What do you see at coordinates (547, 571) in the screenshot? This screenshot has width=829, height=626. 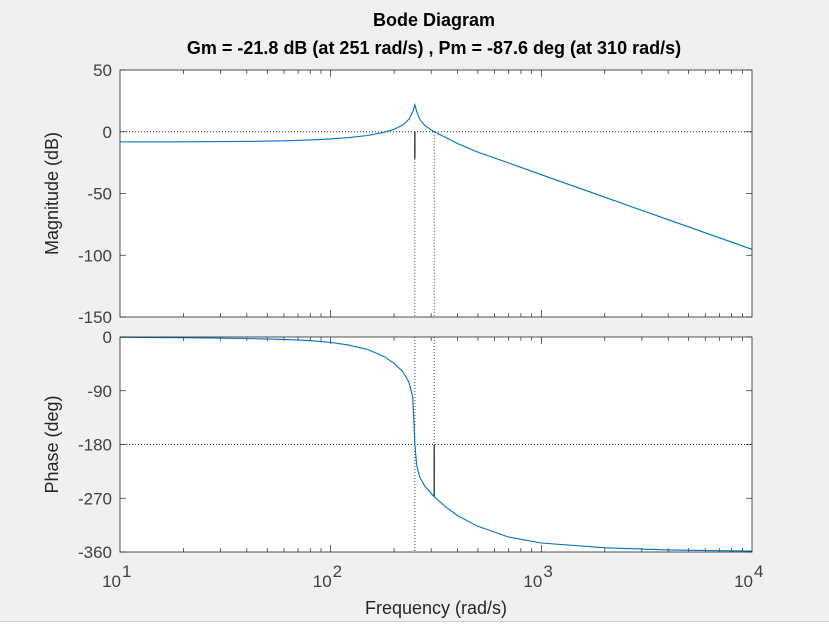 I see `x-tick-exponent: 3` at bounding box center [547, 571].